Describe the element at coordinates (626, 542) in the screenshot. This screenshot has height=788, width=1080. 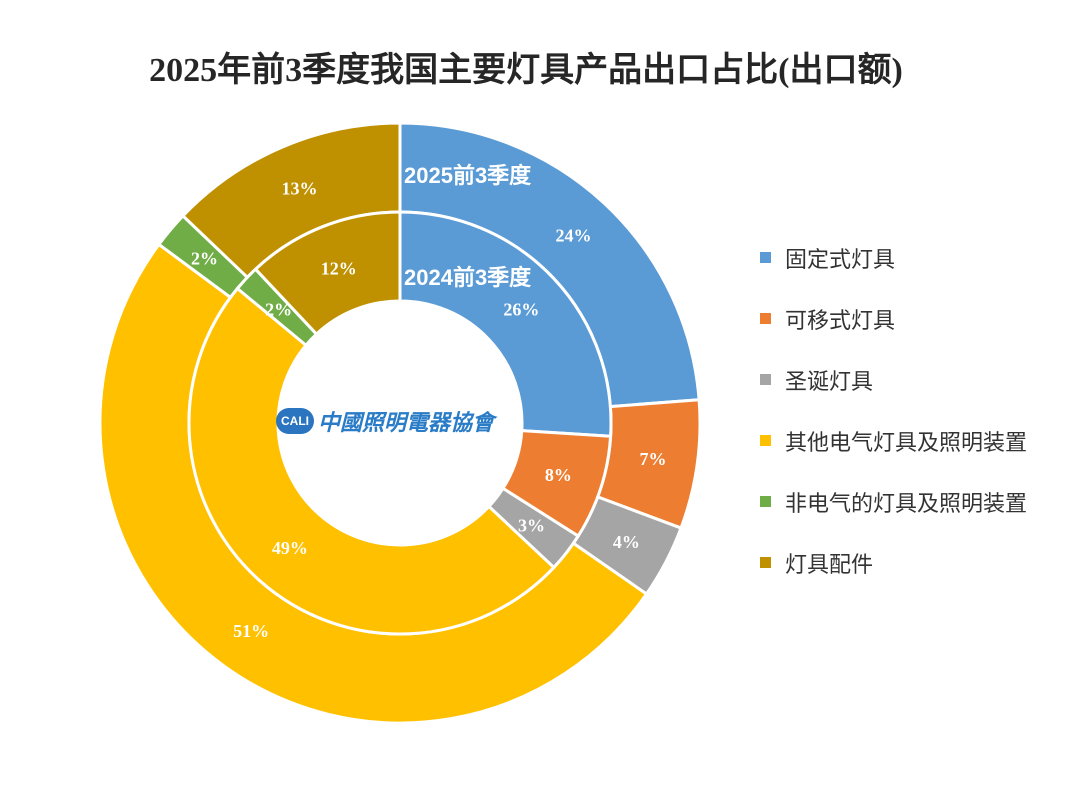
I see `outer-ring-label-christmas-lamps: 4%` at that location.